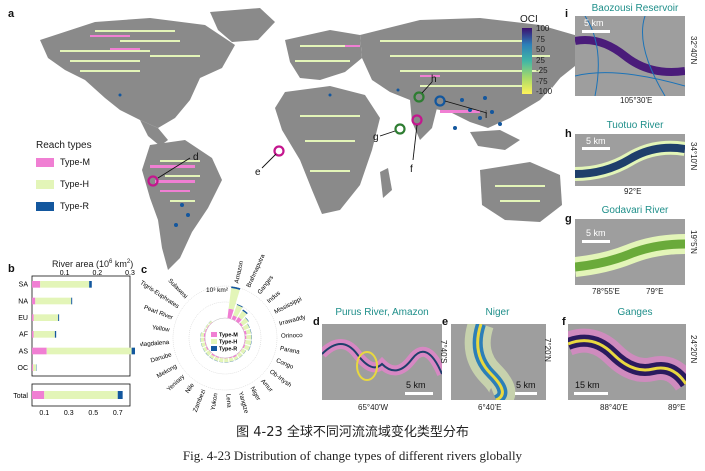  What do you see at coordinates (497, 312) in the screenshot?
I see `inset-e-title: Niger` at bounding box center [497, 312].